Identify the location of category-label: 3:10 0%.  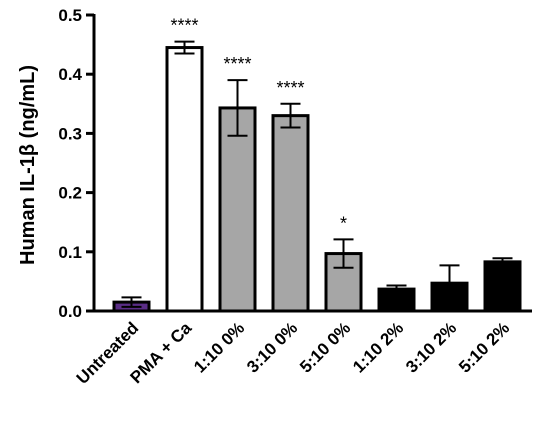
(272, 347).